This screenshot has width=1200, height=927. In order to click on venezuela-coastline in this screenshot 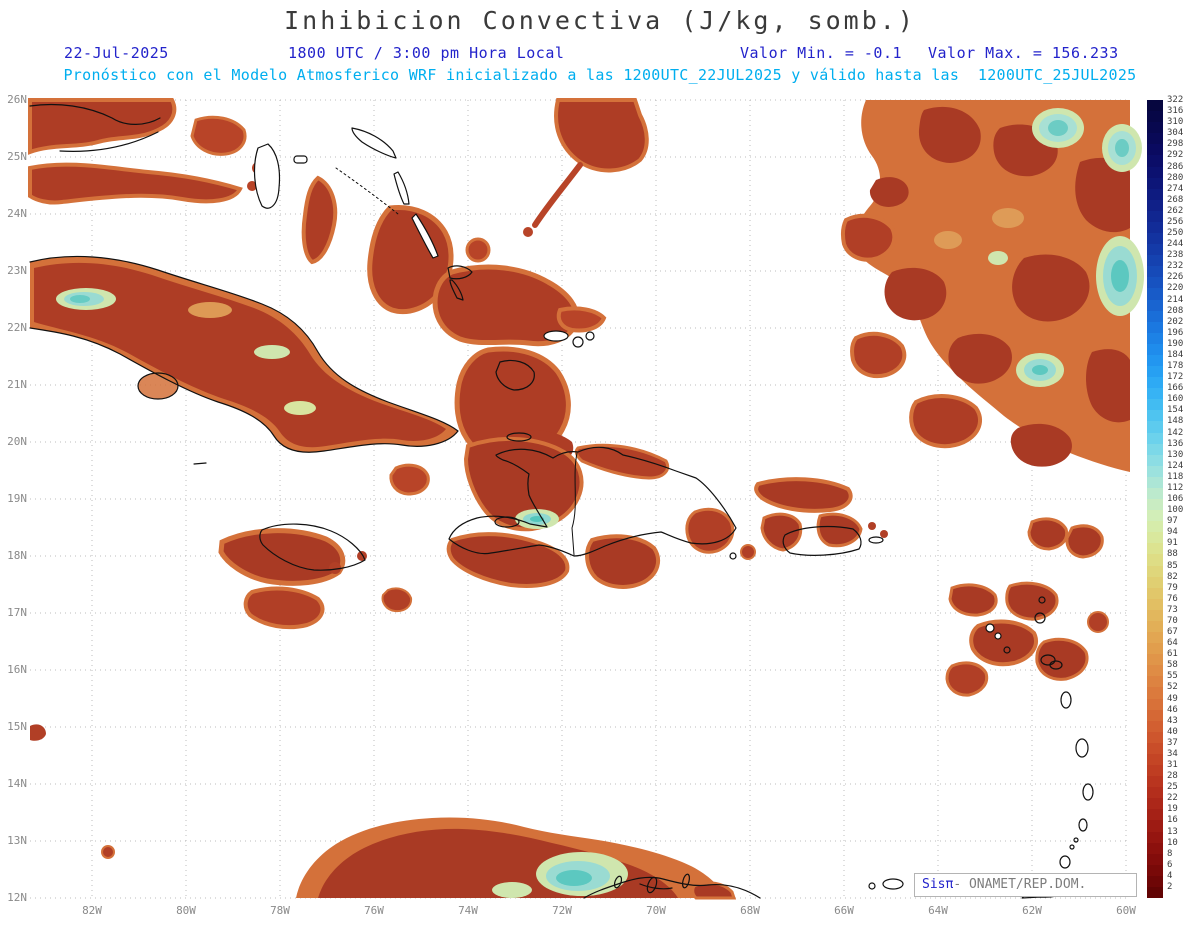, I will do `click(672, 887)`.